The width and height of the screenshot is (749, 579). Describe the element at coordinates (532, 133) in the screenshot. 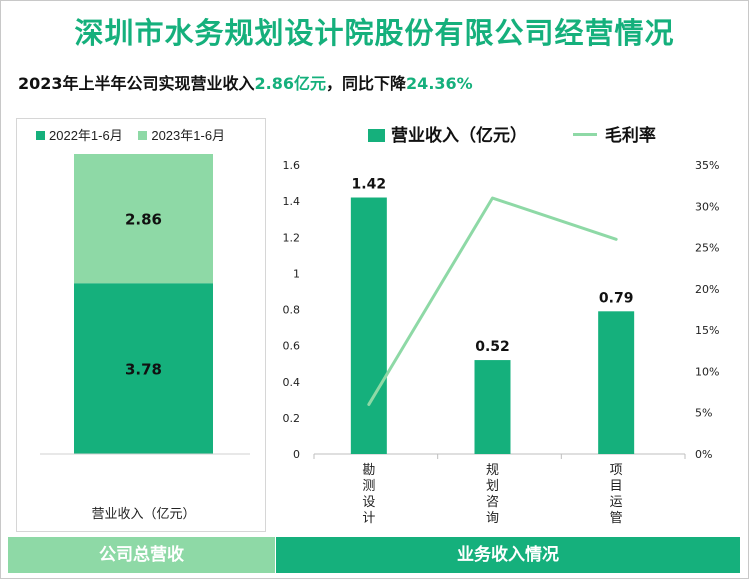

I see `right-legend: 营业收入（亿元） 毛利率` at that location.